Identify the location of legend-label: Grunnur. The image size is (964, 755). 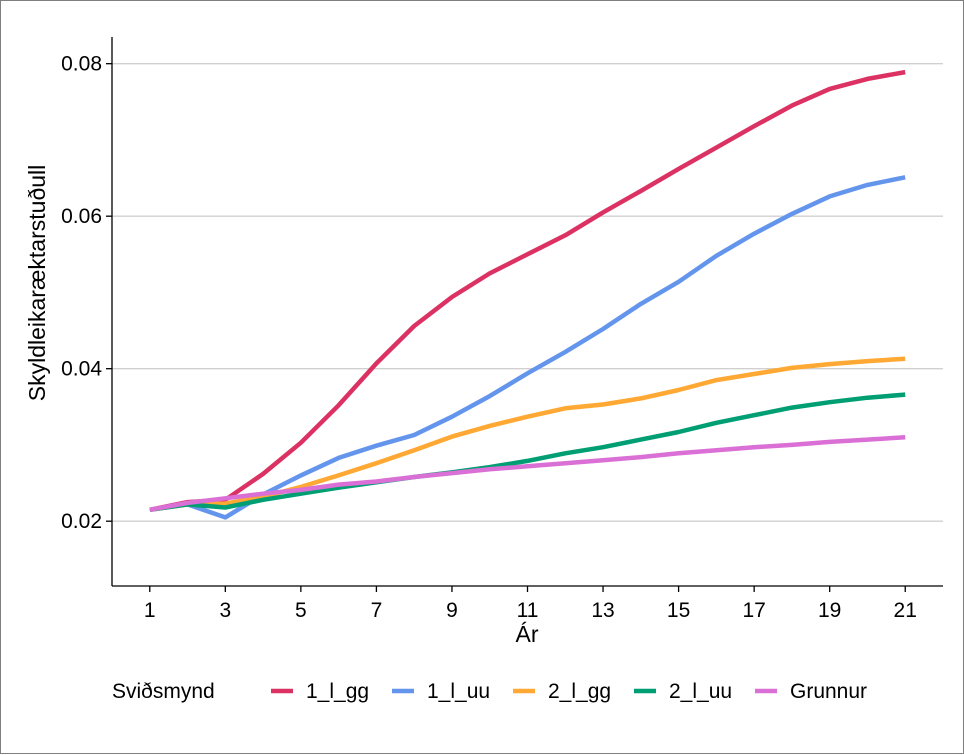
(828, 691).